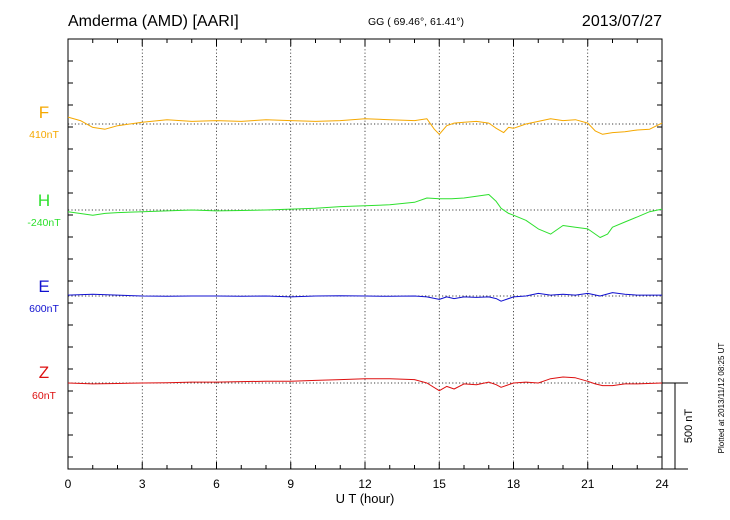 The width and height of the screenshot is (730, 520). I want to click on x-tick-label: 21, so click(588, 484).